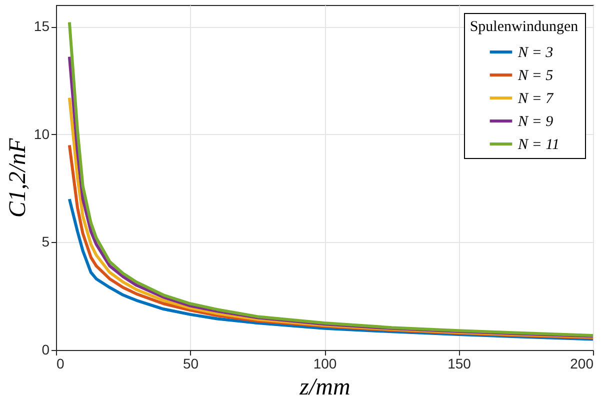 Image resolution: width=608 pixels, height=412 pixels. Describe the element at coordinates (60, 364) in the screenshot. I see `x-tick-label: 0` at that location.